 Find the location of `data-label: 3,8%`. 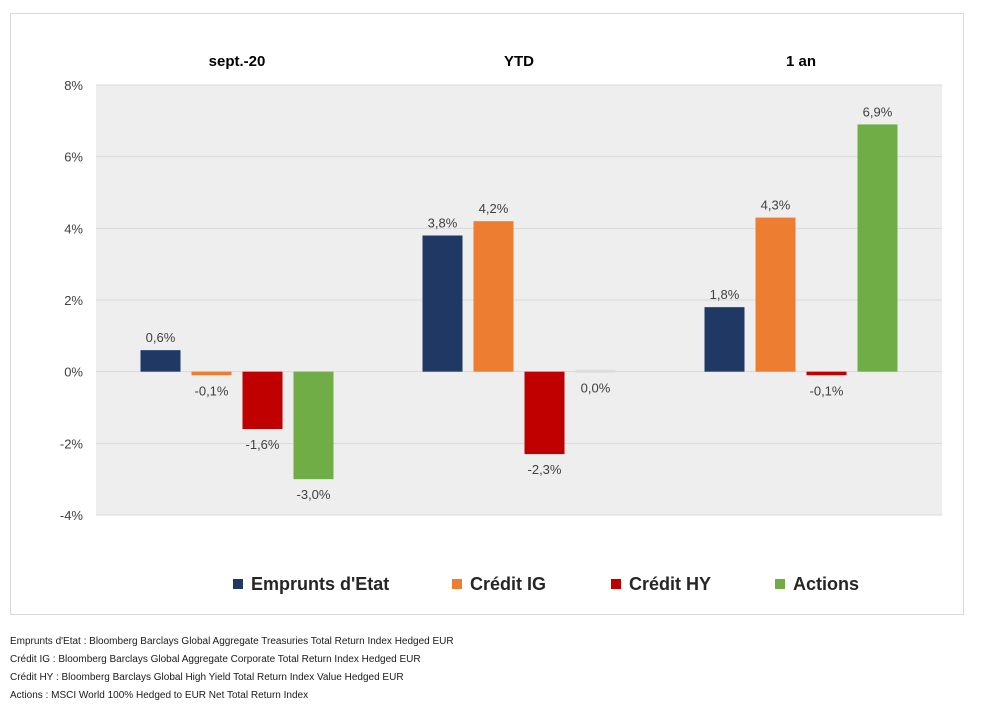

data-label: 3,8% is located at coordinates (443, 223).